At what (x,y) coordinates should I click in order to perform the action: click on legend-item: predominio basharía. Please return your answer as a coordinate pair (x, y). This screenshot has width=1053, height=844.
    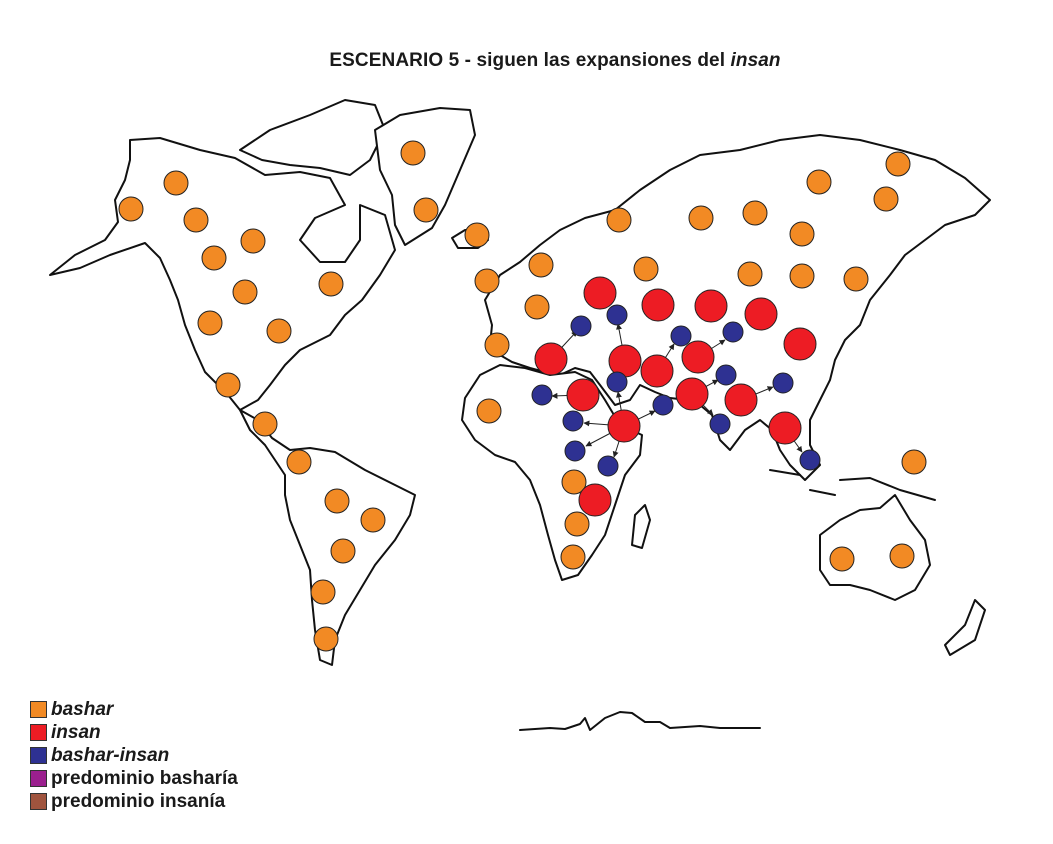
    Looking at the image, I should click on (134, 778).